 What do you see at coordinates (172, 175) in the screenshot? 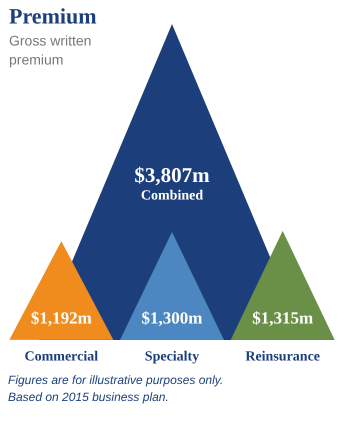
I see `data-label: $3,807m` at bounding box center [172, 175].